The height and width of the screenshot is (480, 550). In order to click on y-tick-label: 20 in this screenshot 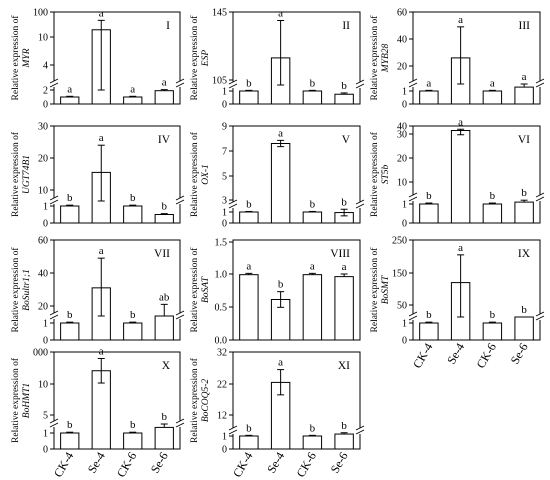, I will do `click(43, 159)`.